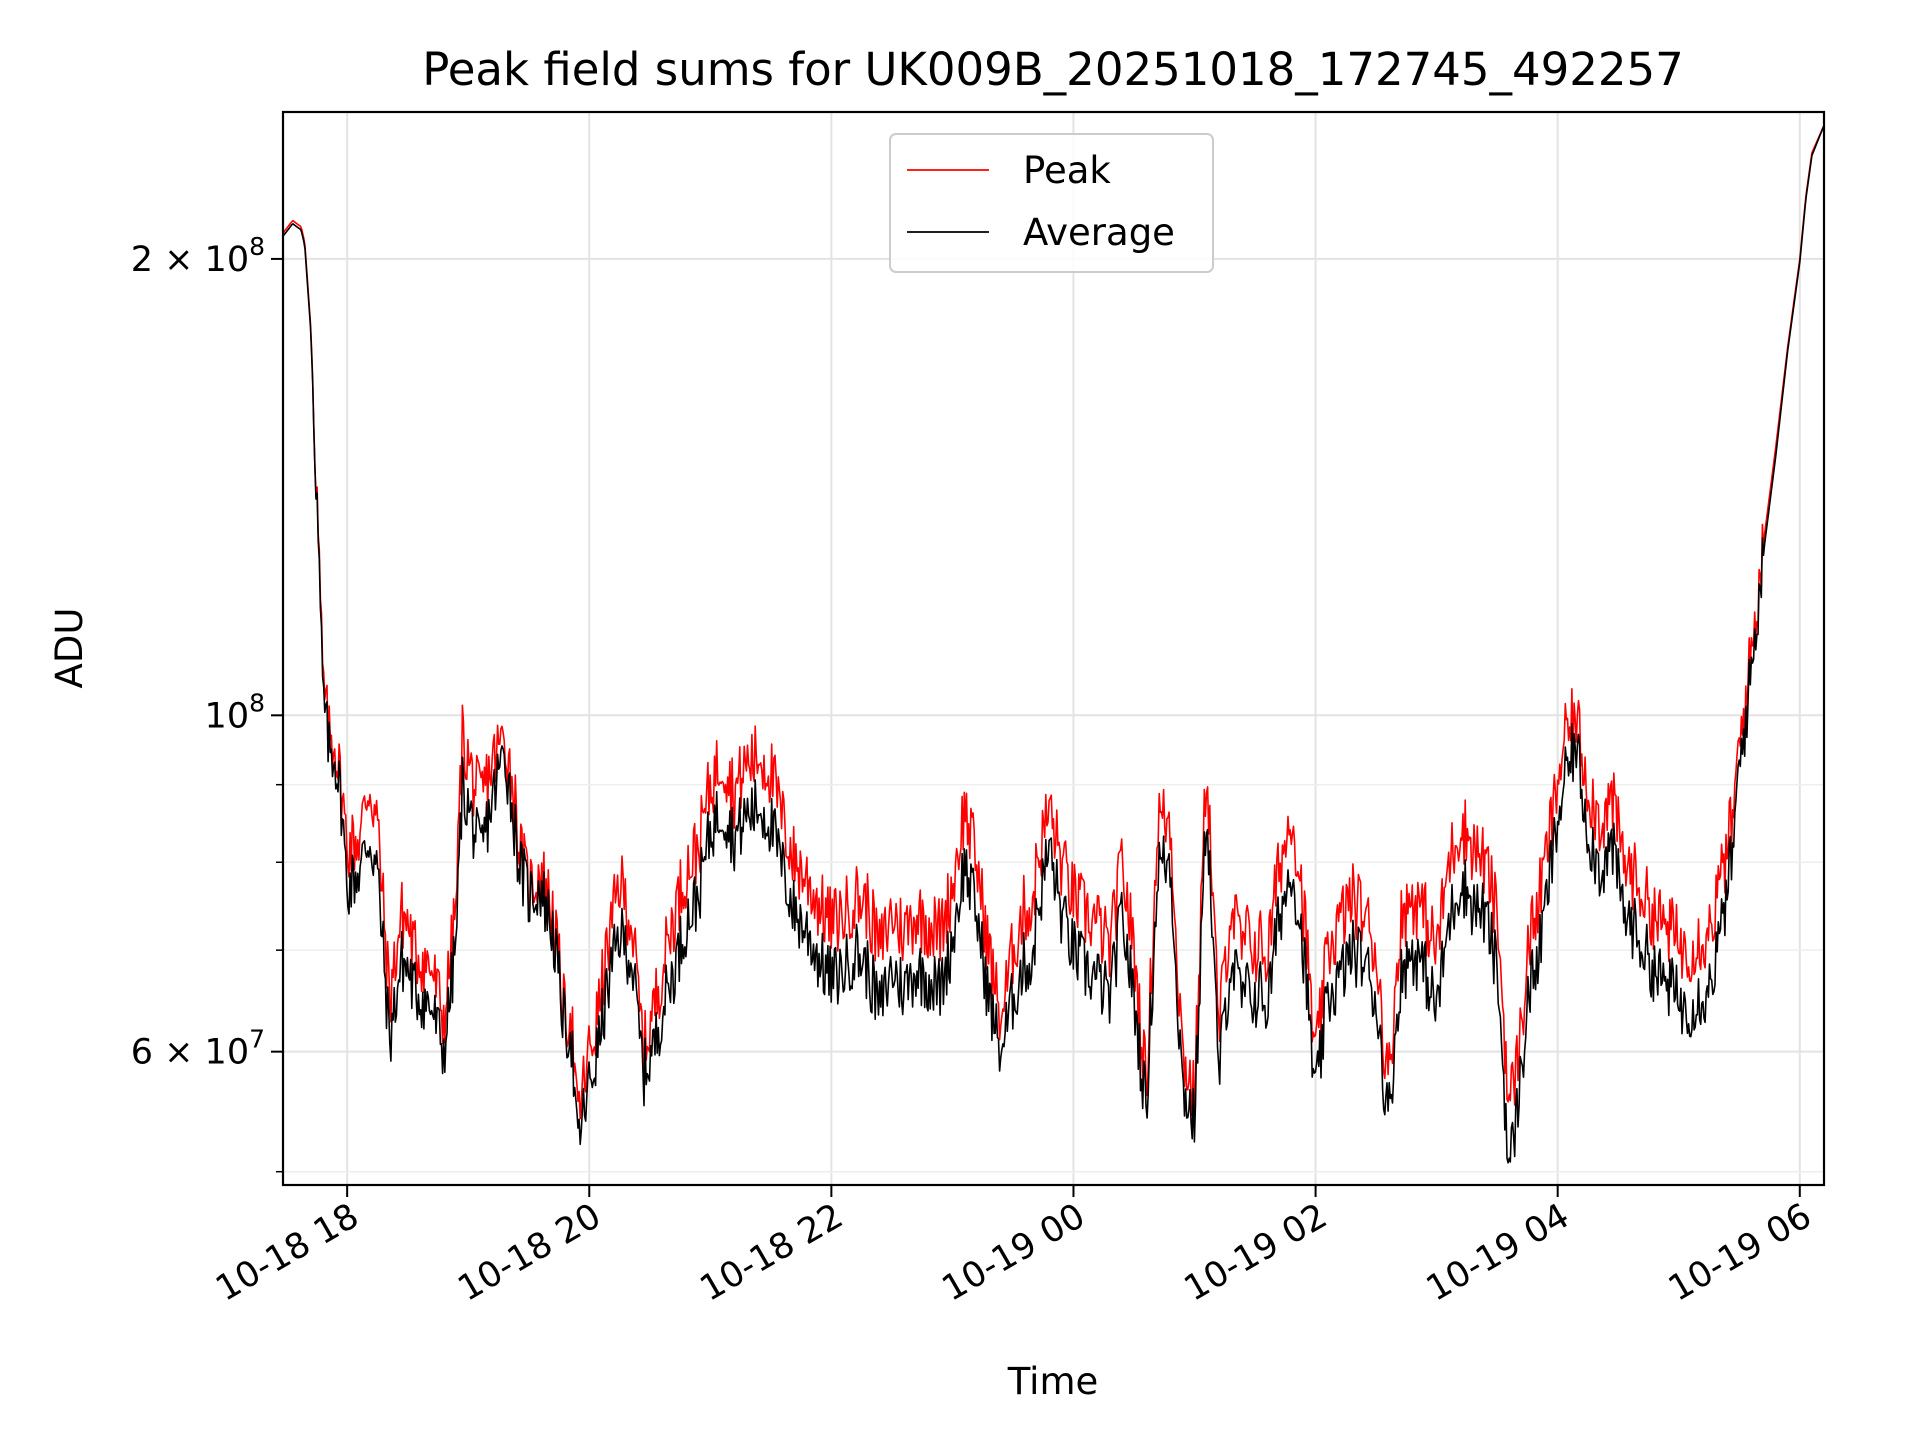  Describe the element at coordinates (227, 716) in the screenshot. I see `y-tick-base: 10` at that location.